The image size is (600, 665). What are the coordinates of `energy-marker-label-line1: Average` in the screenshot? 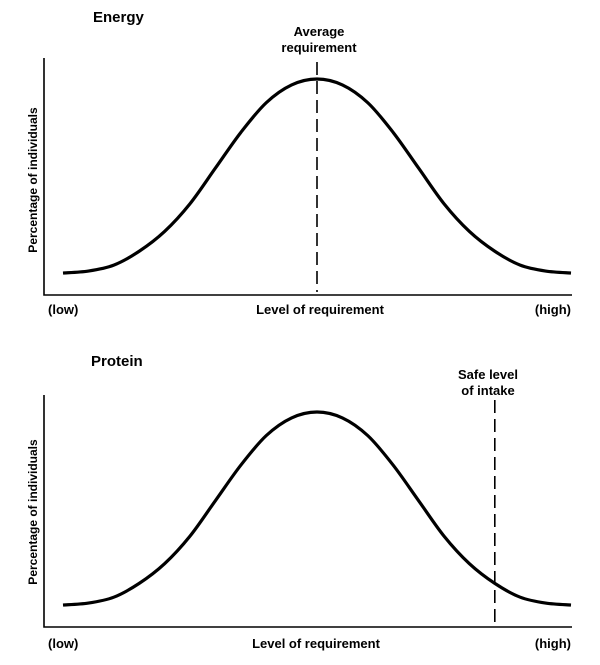 It's located at (319, 31).